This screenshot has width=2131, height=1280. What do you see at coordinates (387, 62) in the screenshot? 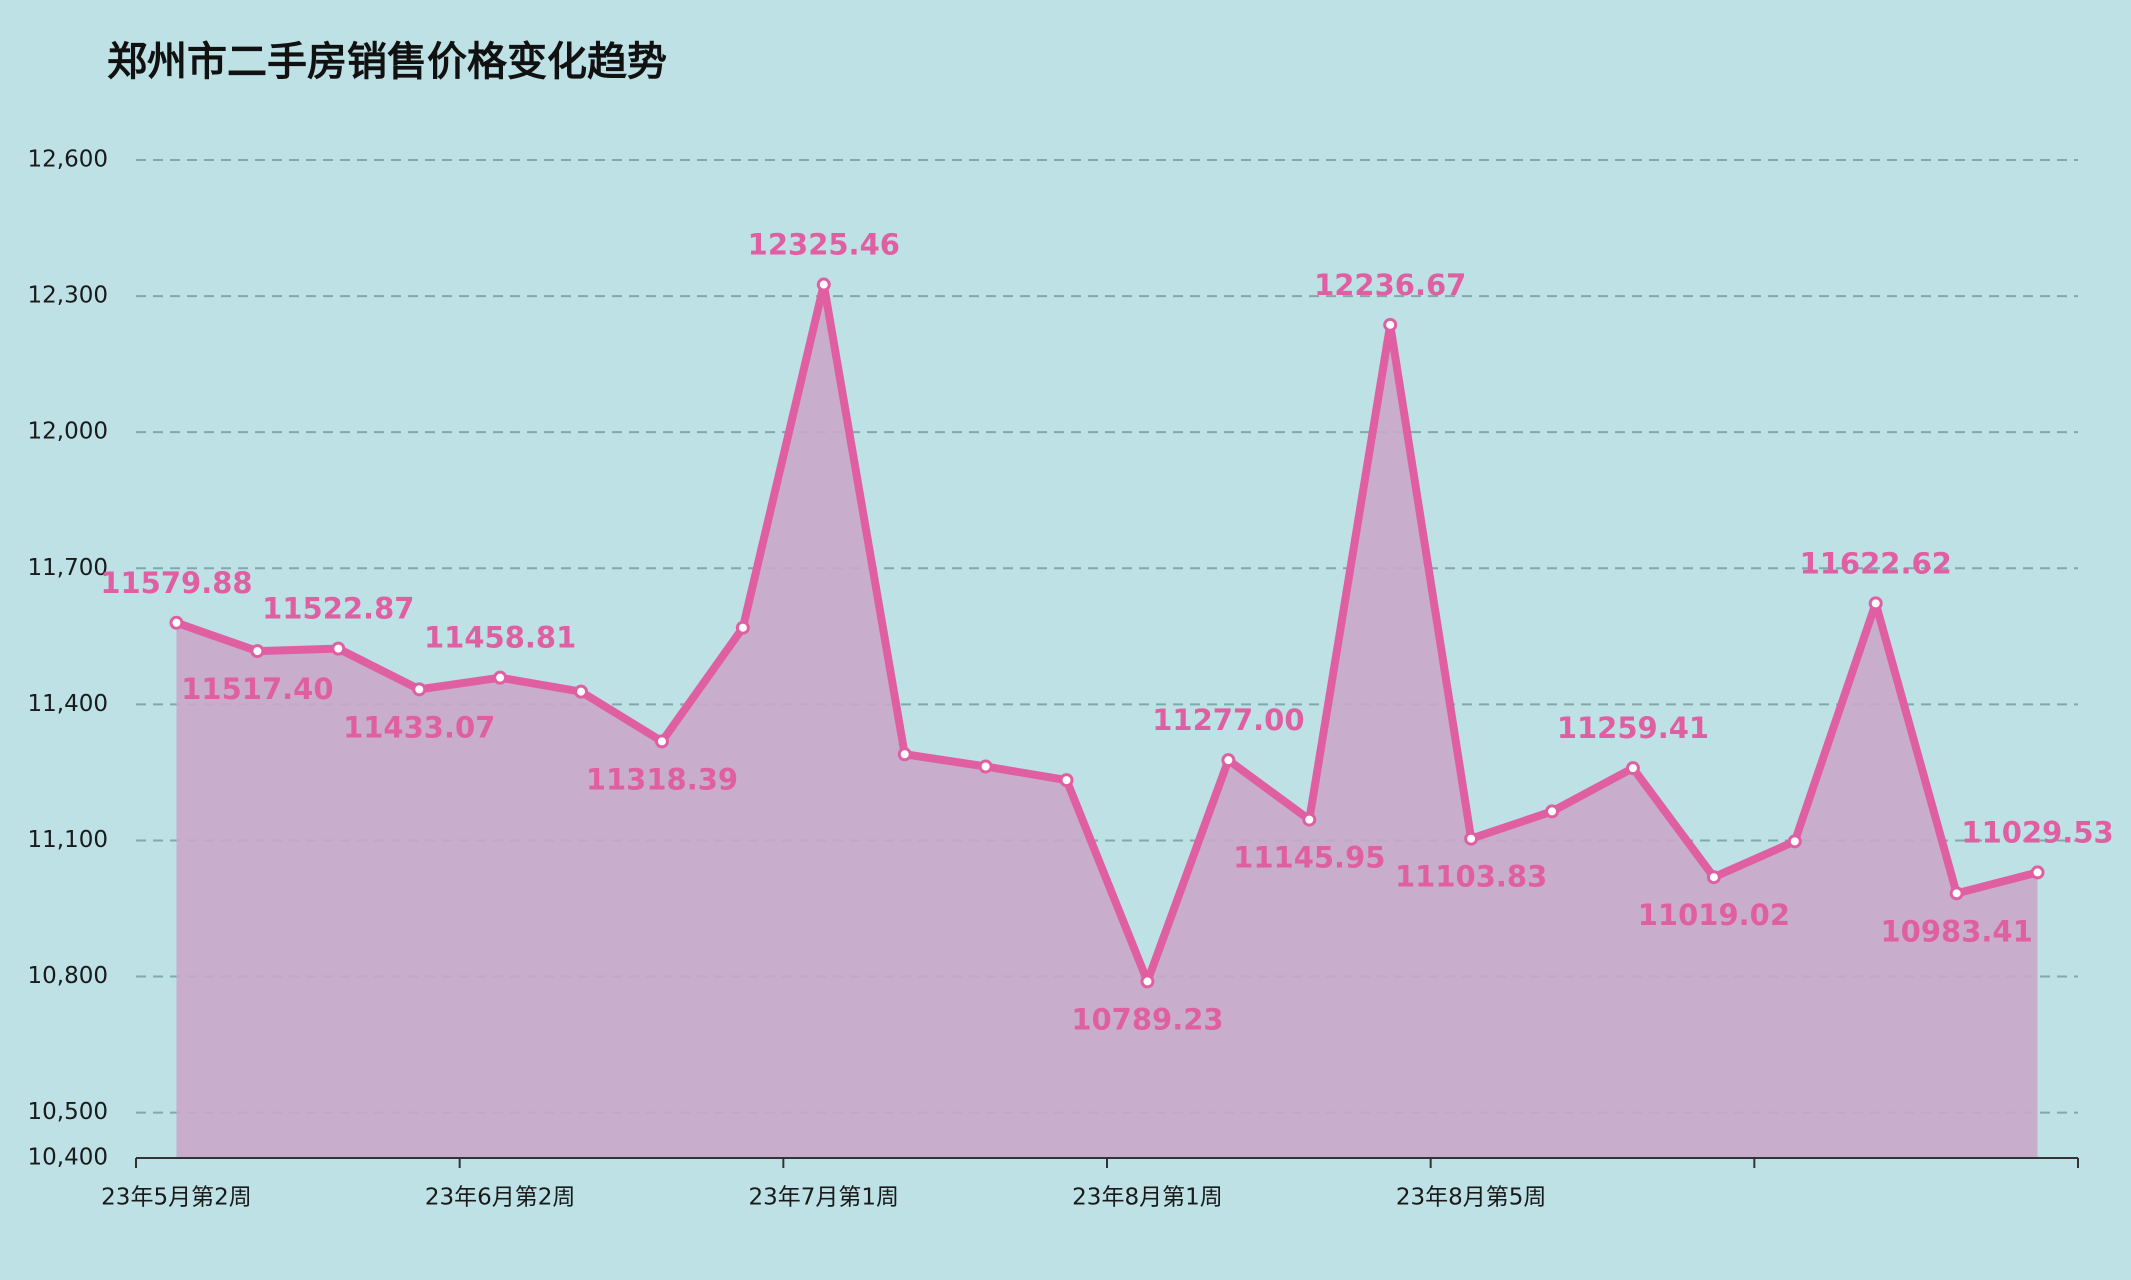
I see `chart-title: 郑州市二手房销售价格变化趋势` at bounding box center [387, 62].